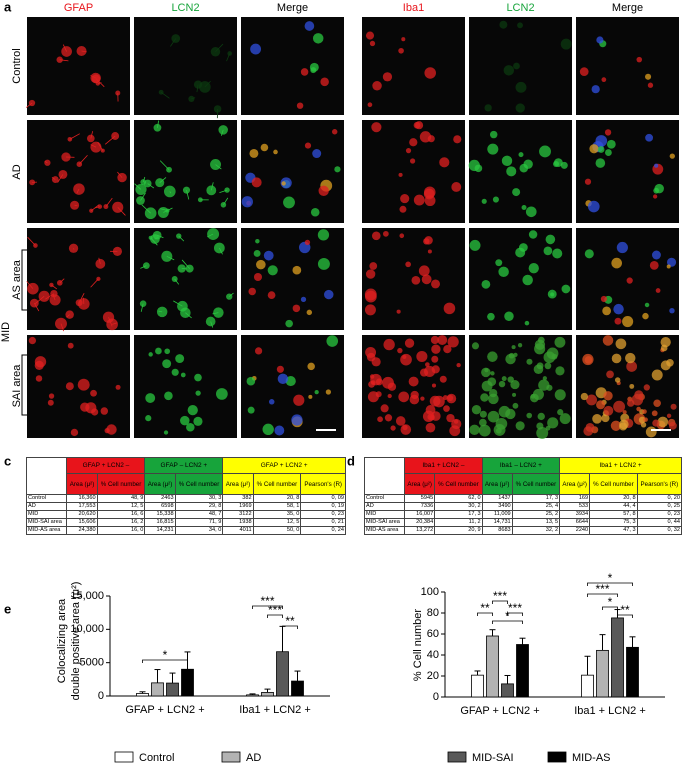 This screenshot has width=685, height=771. What do you see at coordinates (82, 514) in the screenshot?
I see `table-cell: 20,620` at bounding box center [82, 514].